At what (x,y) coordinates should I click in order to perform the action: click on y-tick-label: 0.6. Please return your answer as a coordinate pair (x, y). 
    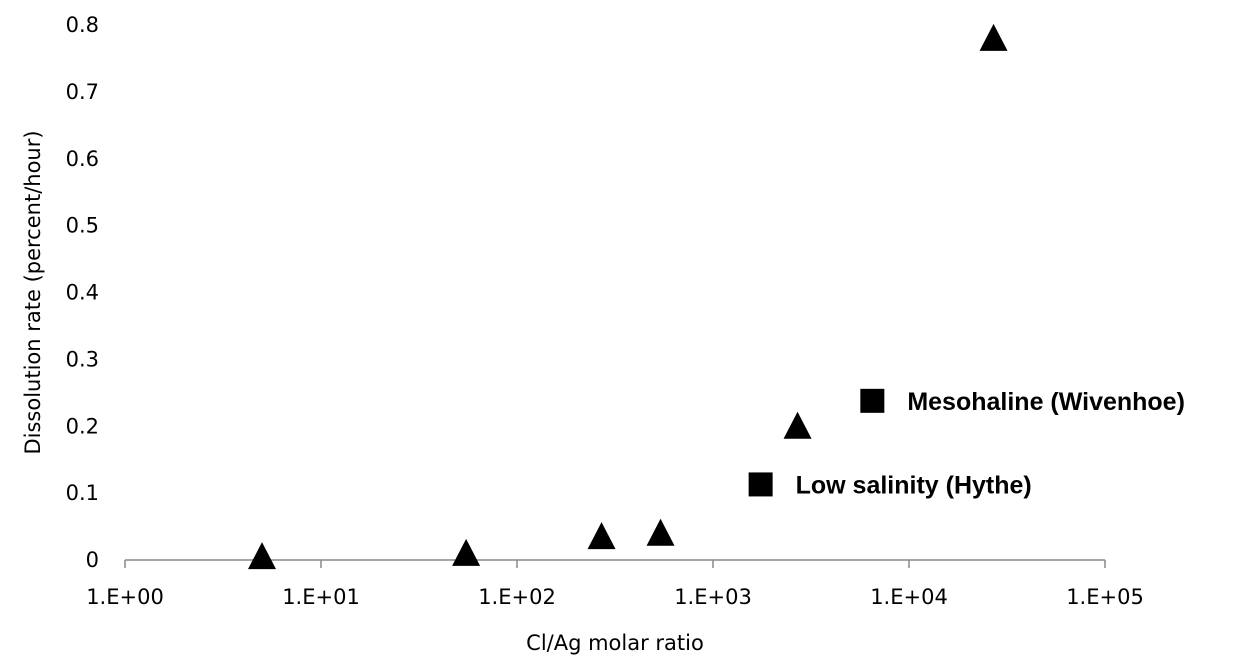
    Looking at the image, I should click on (82, 159).